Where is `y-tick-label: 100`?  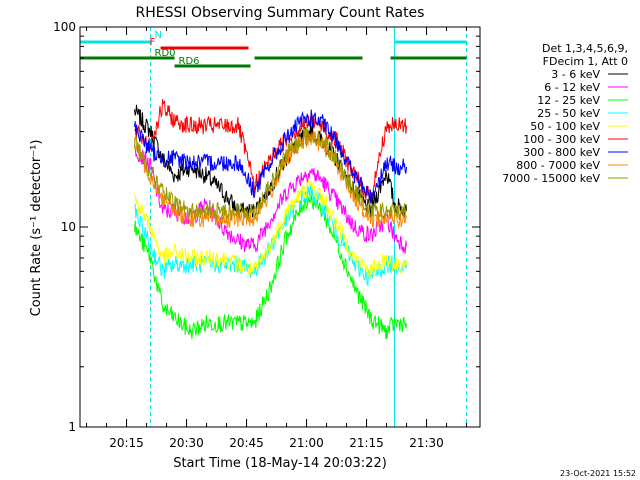 y-tick-label: 100 is located at coordinates (64, 27).